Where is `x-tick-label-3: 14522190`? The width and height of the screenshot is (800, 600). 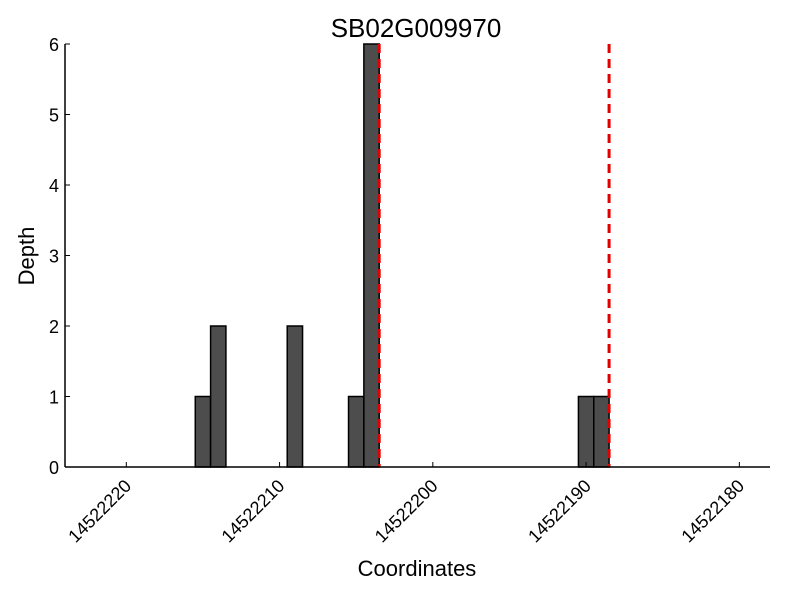
x-tick-label-3: 14522190 is located at coordinates (559, 511).